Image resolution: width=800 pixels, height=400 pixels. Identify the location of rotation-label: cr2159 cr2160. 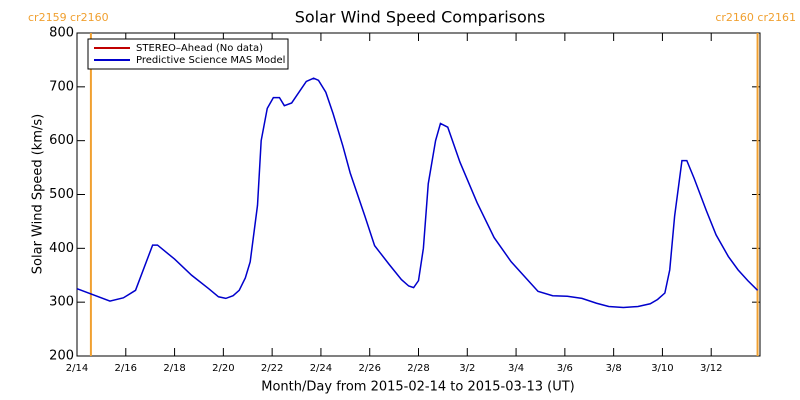
(68, 17).